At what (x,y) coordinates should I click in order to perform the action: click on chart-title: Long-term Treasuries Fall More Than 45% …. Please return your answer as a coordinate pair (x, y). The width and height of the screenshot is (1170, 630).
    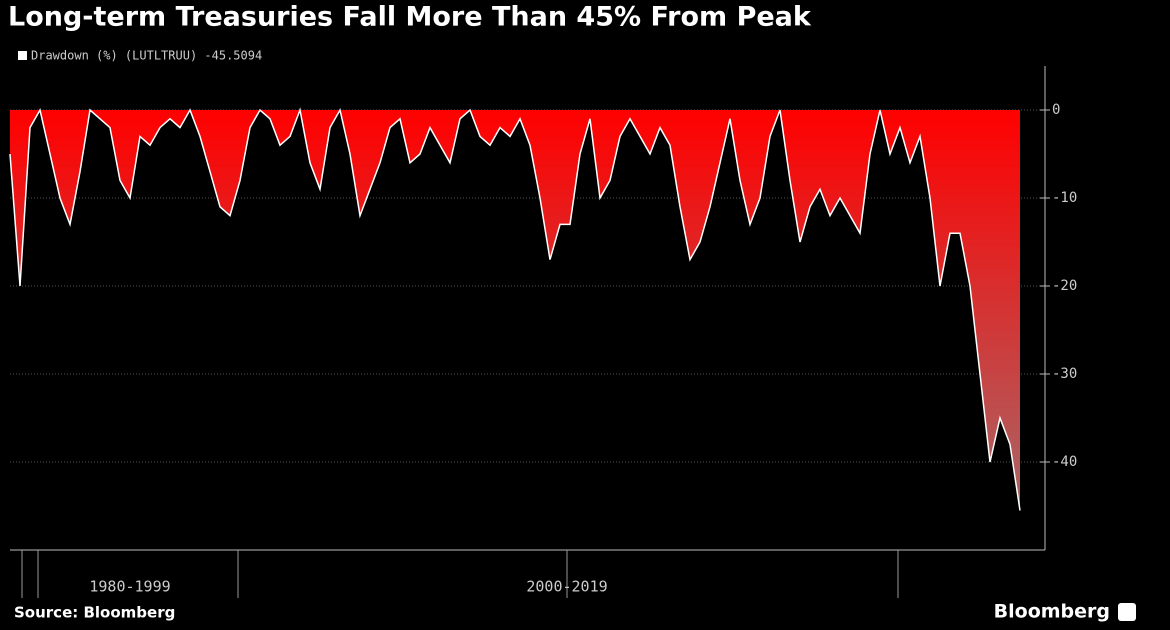
    Looking at the image, I should click on (410, 17).